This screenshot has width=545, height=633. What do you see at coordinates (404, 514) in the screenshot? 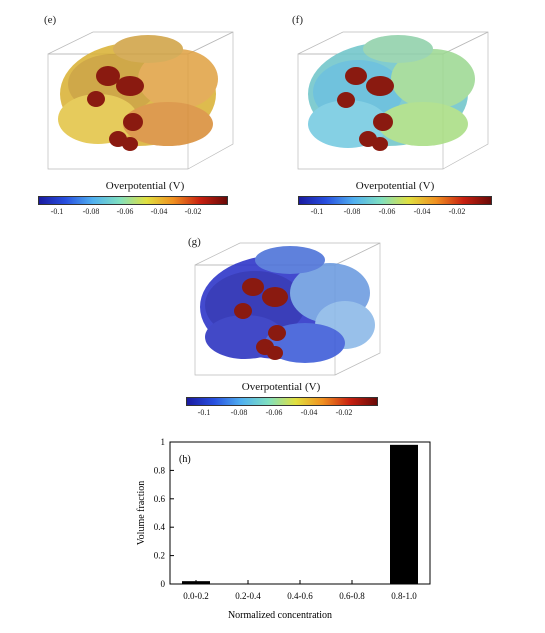
I see `bar-0.8-1.0` at bounding box center [404, 514].